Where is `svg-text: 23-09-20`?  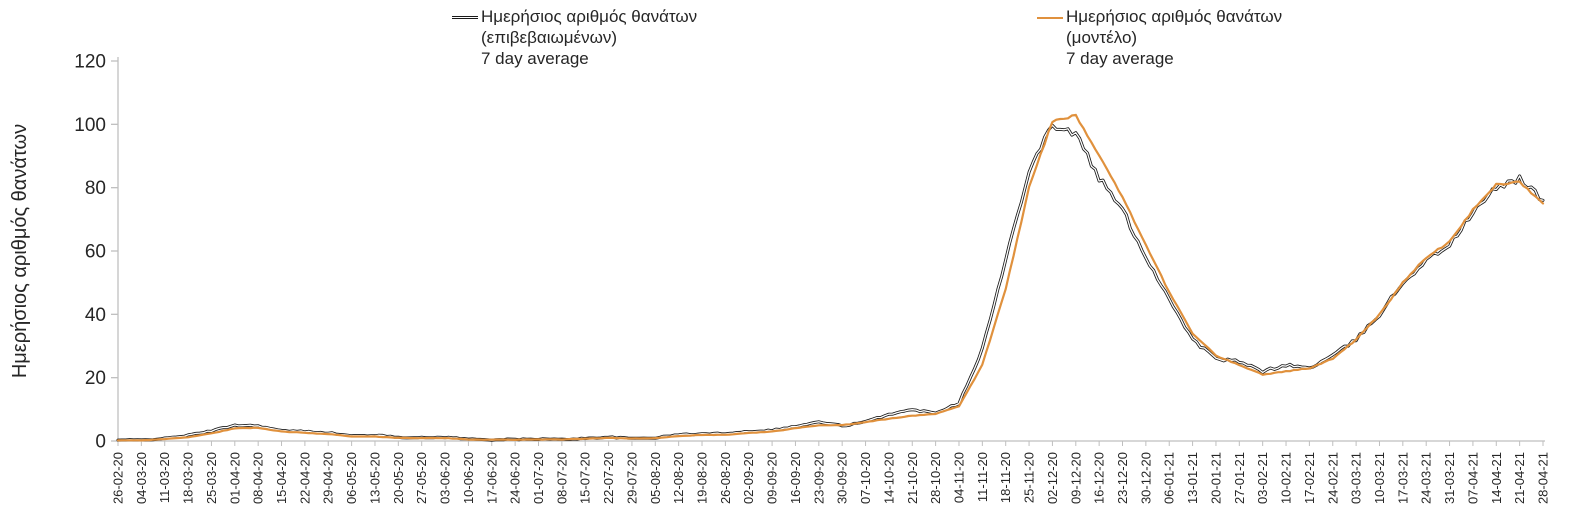 svg-text: 23-09-20 is located at coordinates (818, 478).